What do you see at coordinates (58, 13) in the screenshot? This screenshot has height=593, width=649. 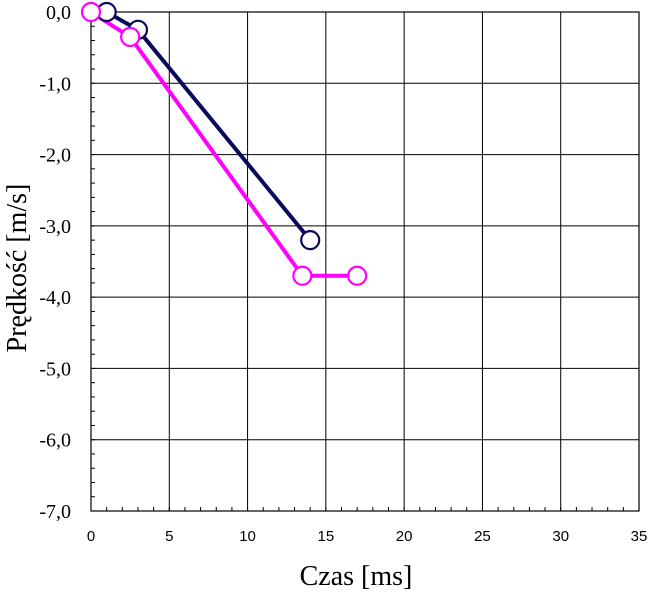 I see `y-tick-label: 0,0` at bounding box center [58, 13].